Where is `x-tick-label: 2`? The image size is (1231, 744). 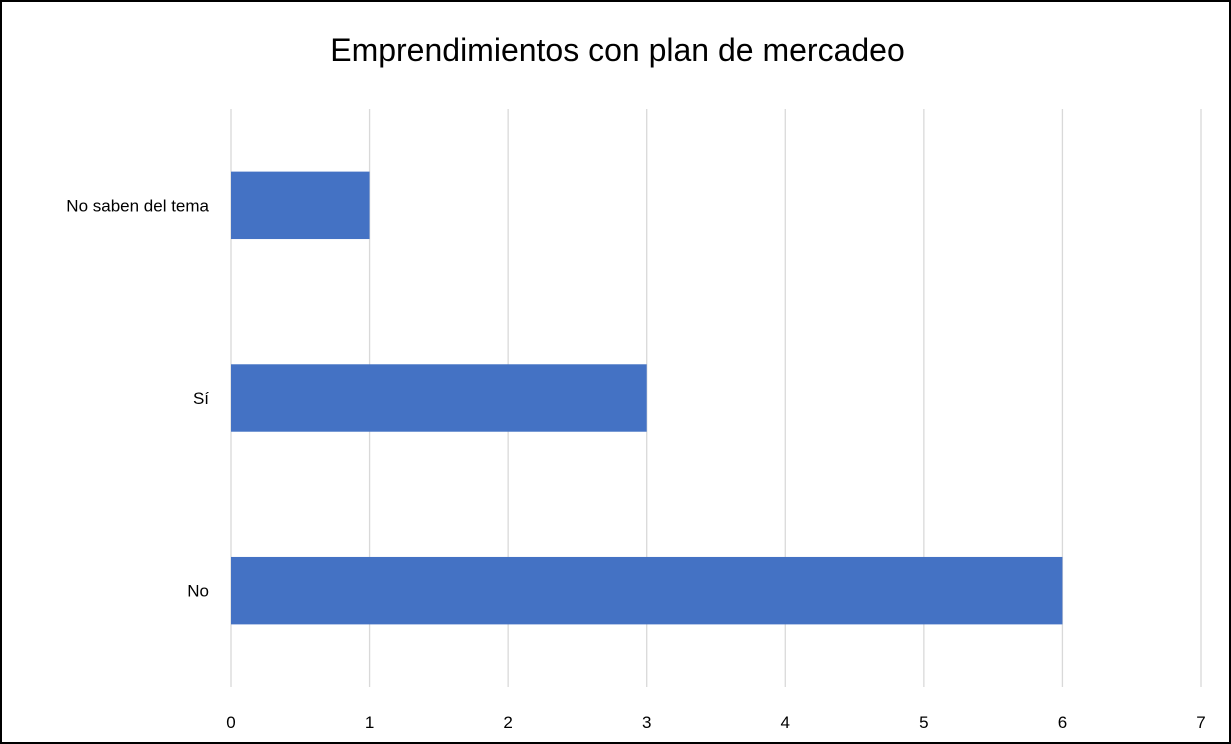 x-tick-label: 2 is located at coordinates (507, 722).